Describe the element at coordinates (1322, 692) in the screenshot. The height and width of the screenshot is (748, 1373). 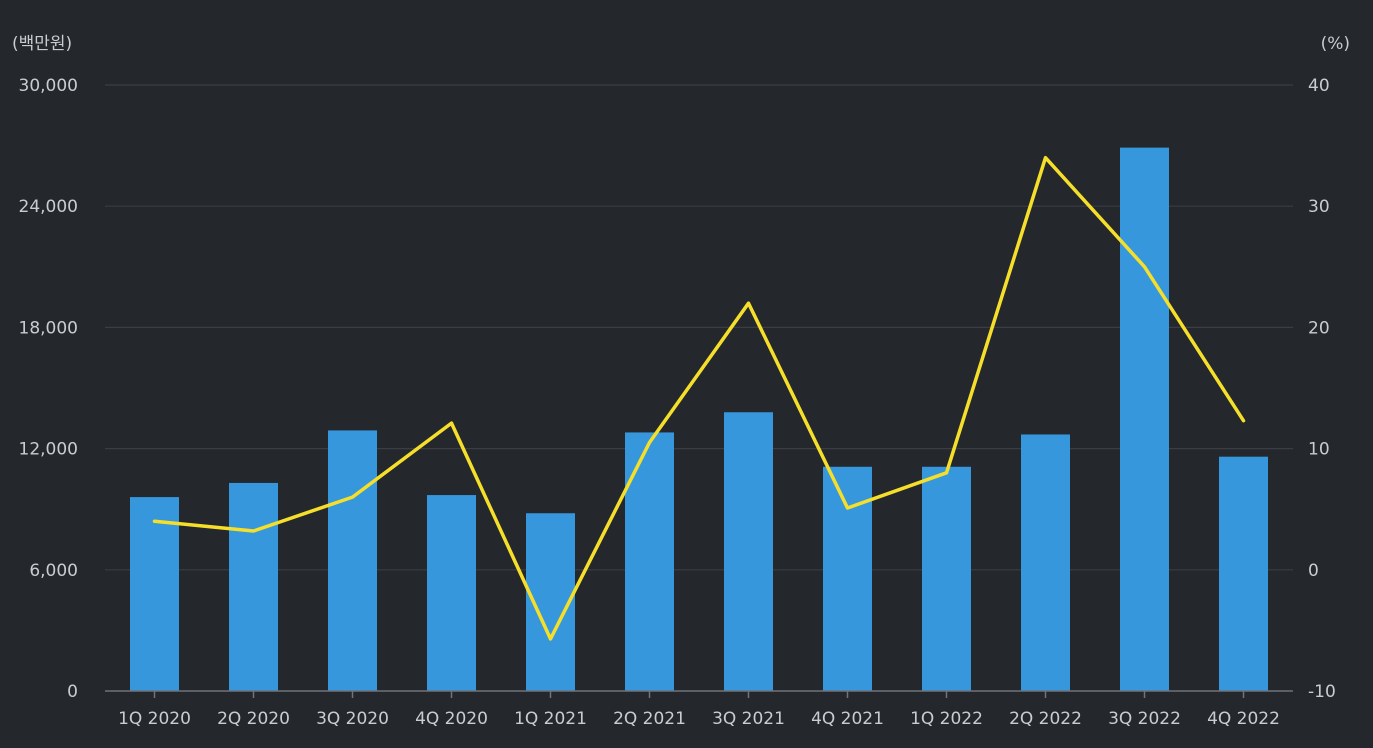
I see `right-axis-tick-label: -10` at that location.